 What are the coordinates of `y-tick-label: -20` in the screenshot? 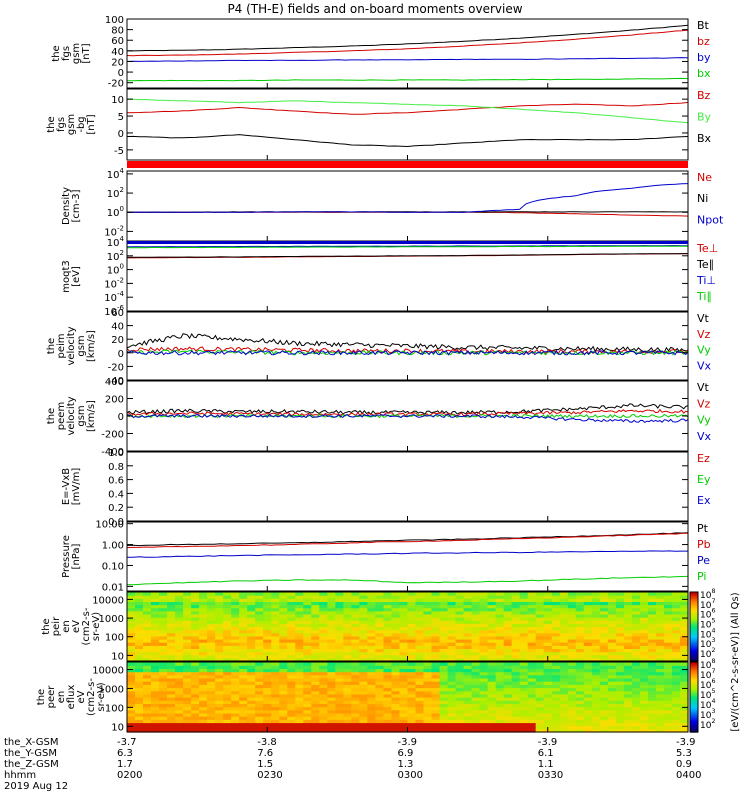 It's located at (116, 367).